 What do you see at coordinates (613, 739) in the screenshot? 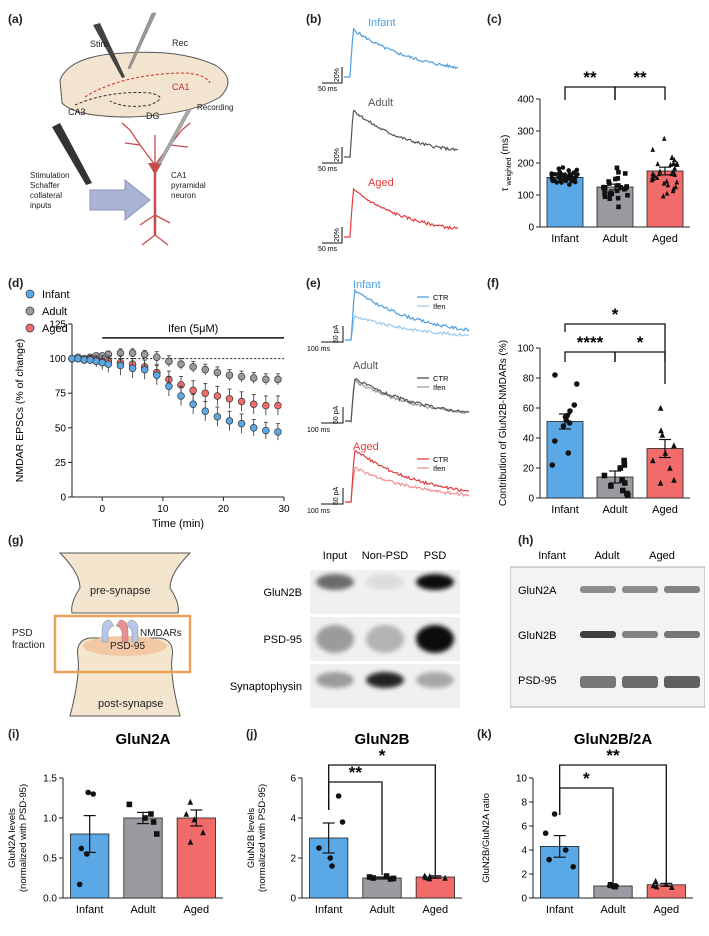
I see `chart-title: GluN2B/2A` at bounding box center [613, 739].